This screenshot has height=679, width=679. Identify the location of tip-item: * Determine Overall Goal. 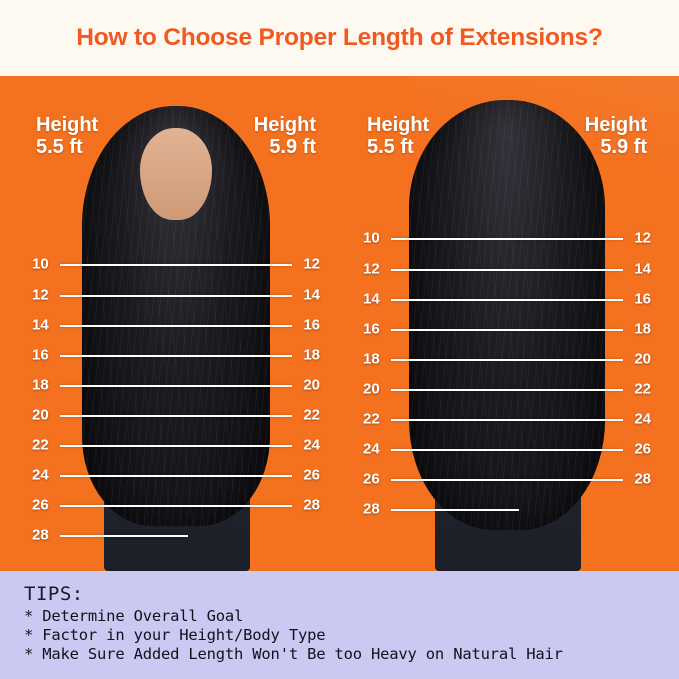
(134, 616).